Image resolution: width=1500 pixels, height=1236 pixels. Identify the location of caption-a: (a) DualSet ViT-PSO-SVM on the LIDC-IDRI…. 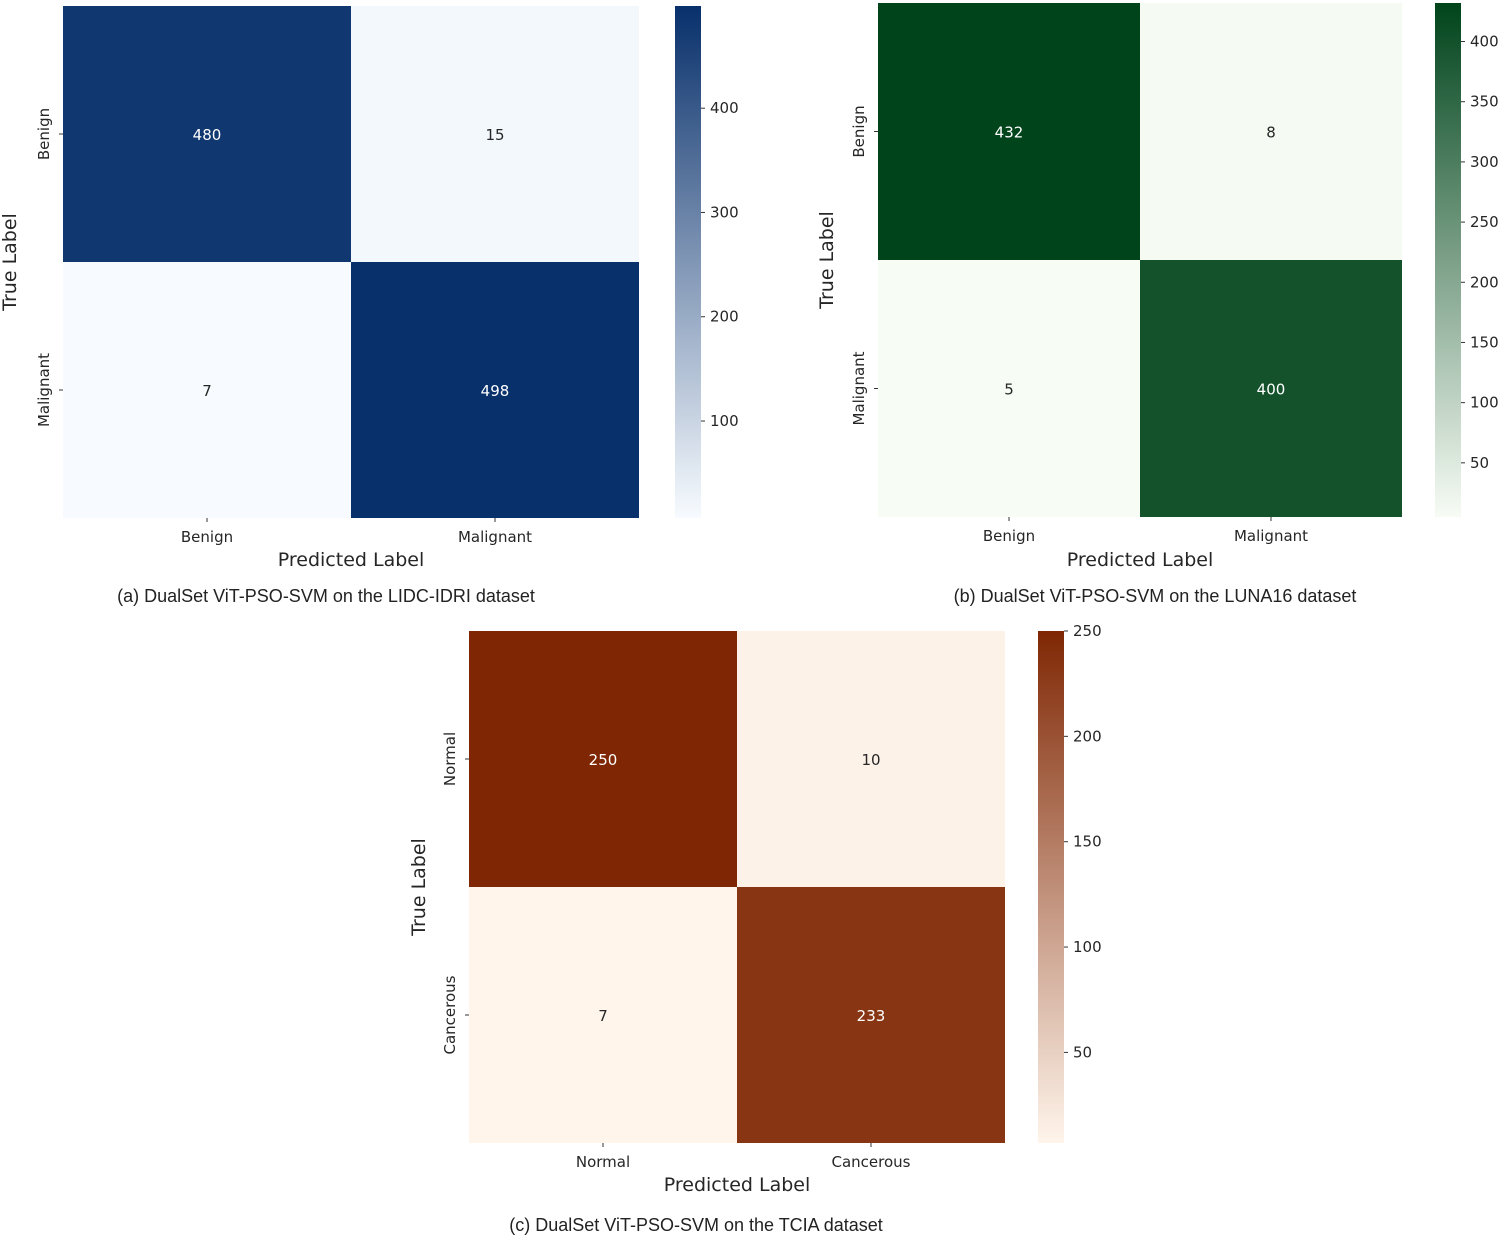
(326, 596).